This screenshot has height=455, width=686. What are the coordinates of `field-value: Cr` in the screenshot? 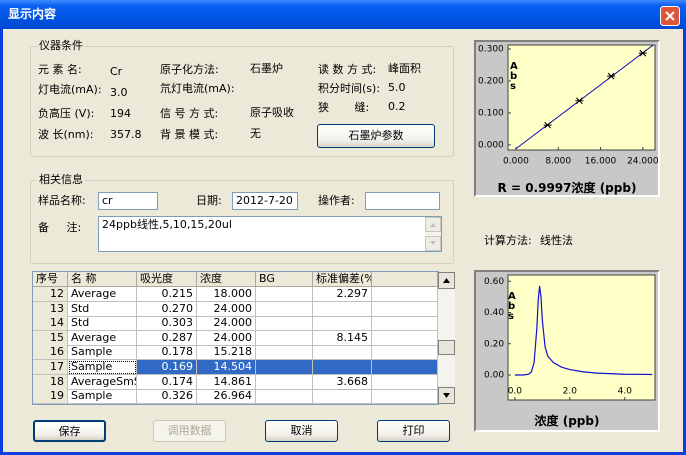 It's located at (116, 71).